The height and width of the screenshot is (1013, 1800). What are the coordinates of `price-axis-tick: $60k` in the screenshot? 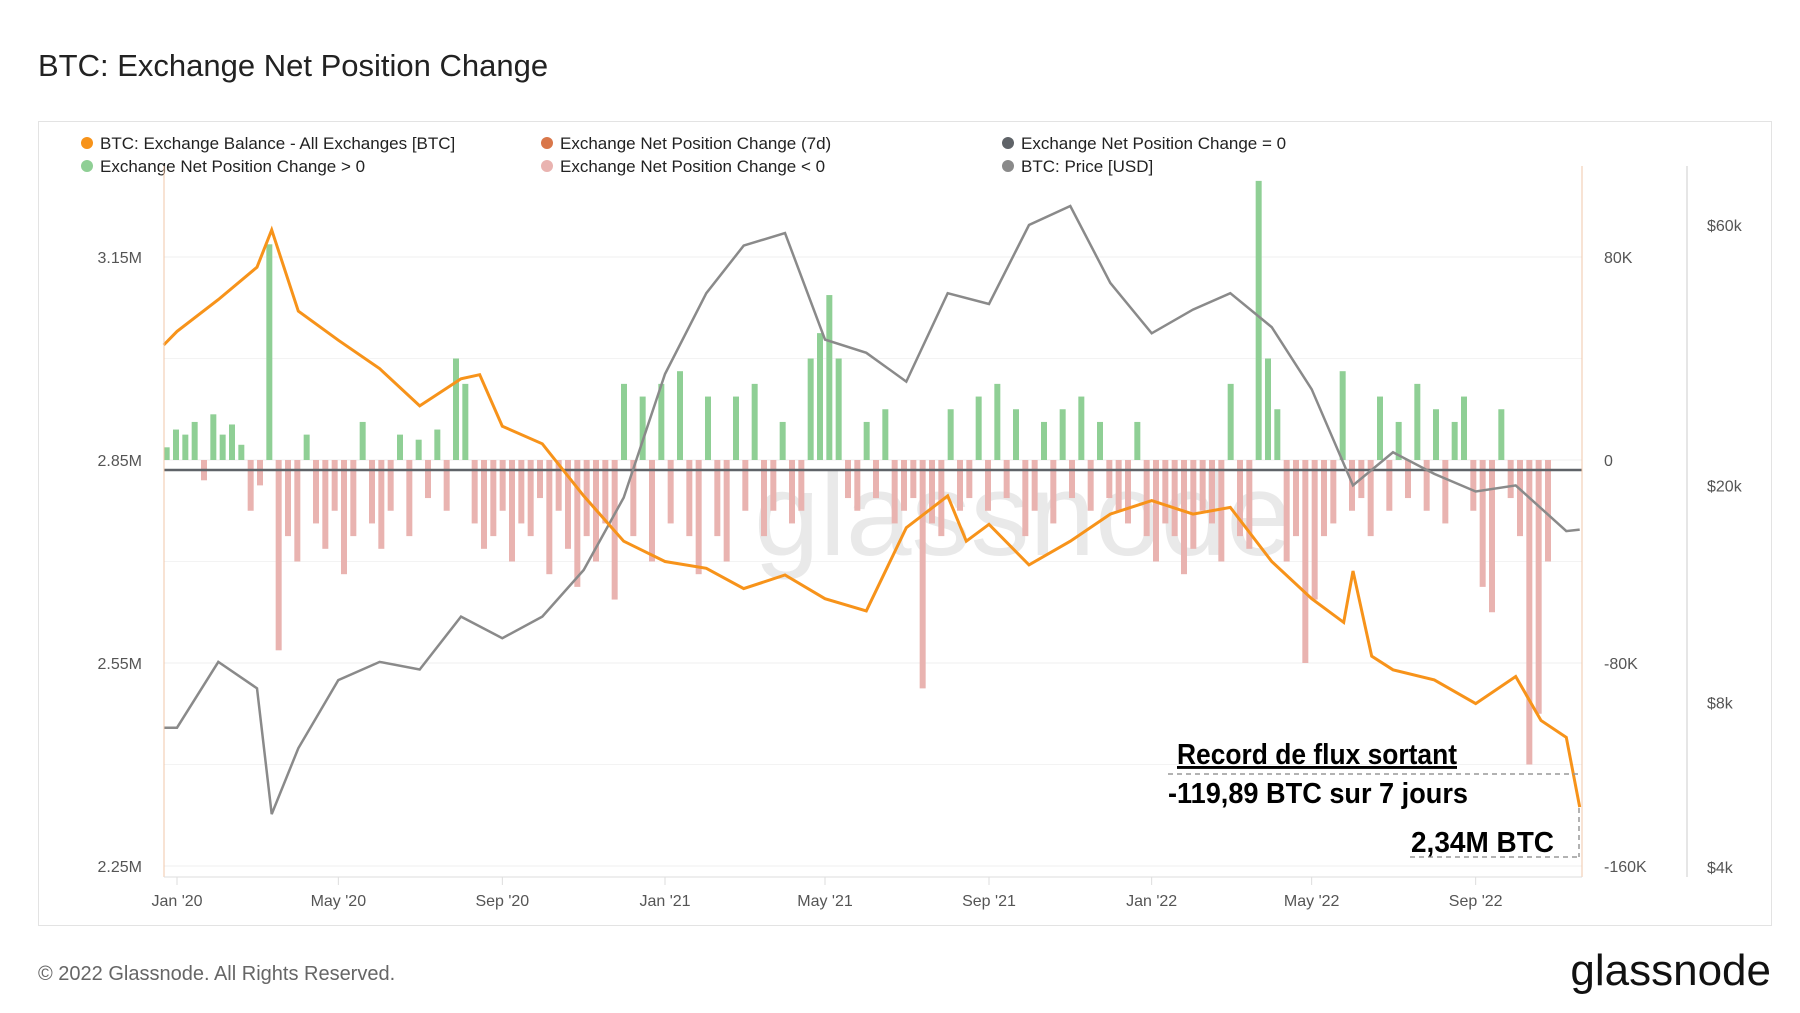 It's located at (1725, 226).